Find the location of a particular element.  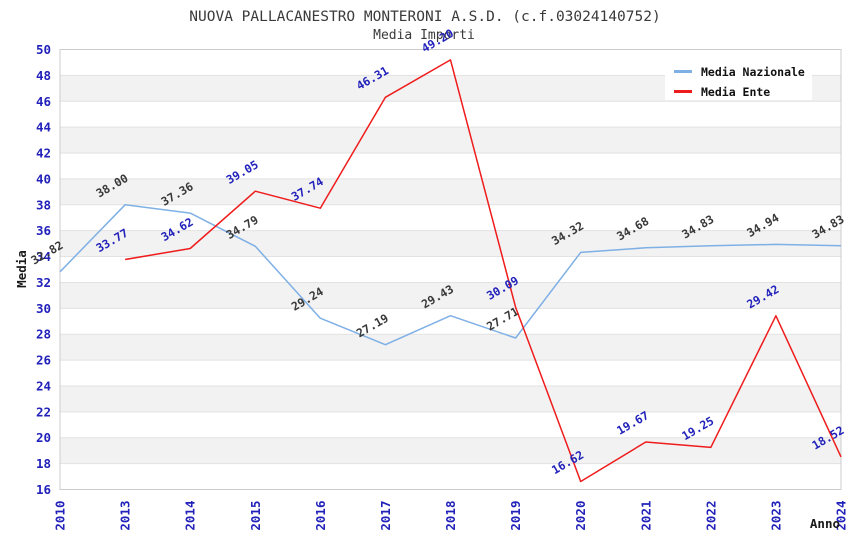

x-tick-label: 2010 is located at coordinates (60, 516).